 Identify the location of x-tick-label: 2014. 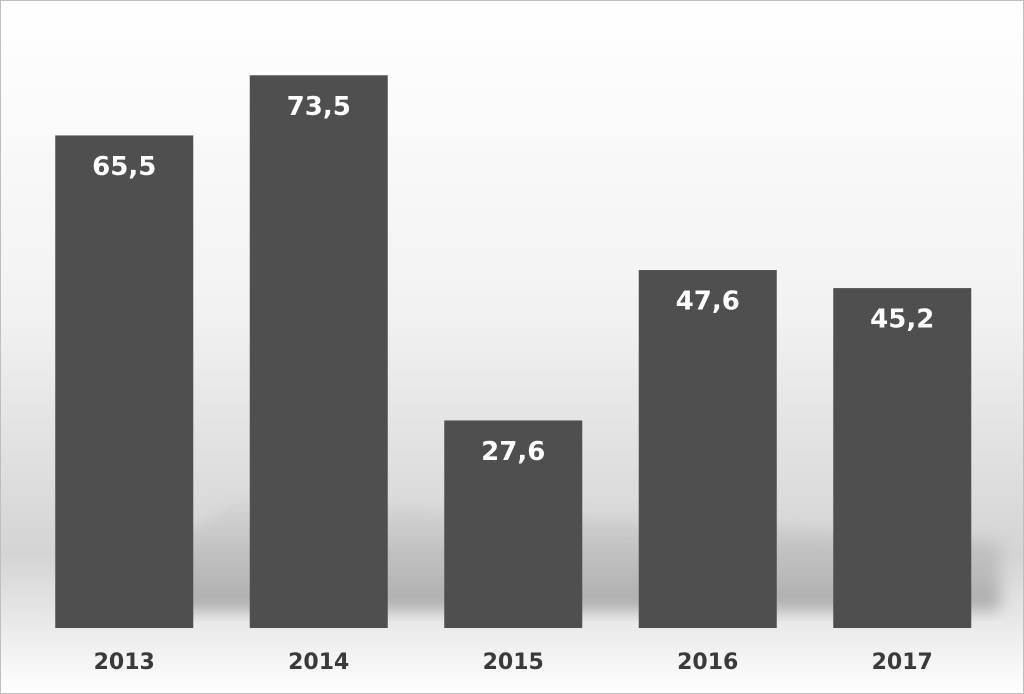
(318, 662).